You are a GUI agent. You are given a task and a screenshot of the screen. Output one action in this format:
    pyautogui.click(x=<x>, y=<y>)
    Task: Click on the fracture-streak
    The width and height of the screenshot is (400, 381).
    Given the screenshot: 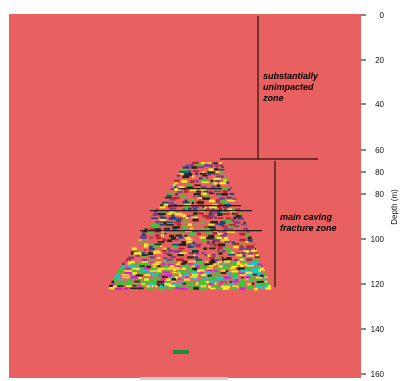 What is the action you would take?
    pyautogui.click(x=200, y=189)
    